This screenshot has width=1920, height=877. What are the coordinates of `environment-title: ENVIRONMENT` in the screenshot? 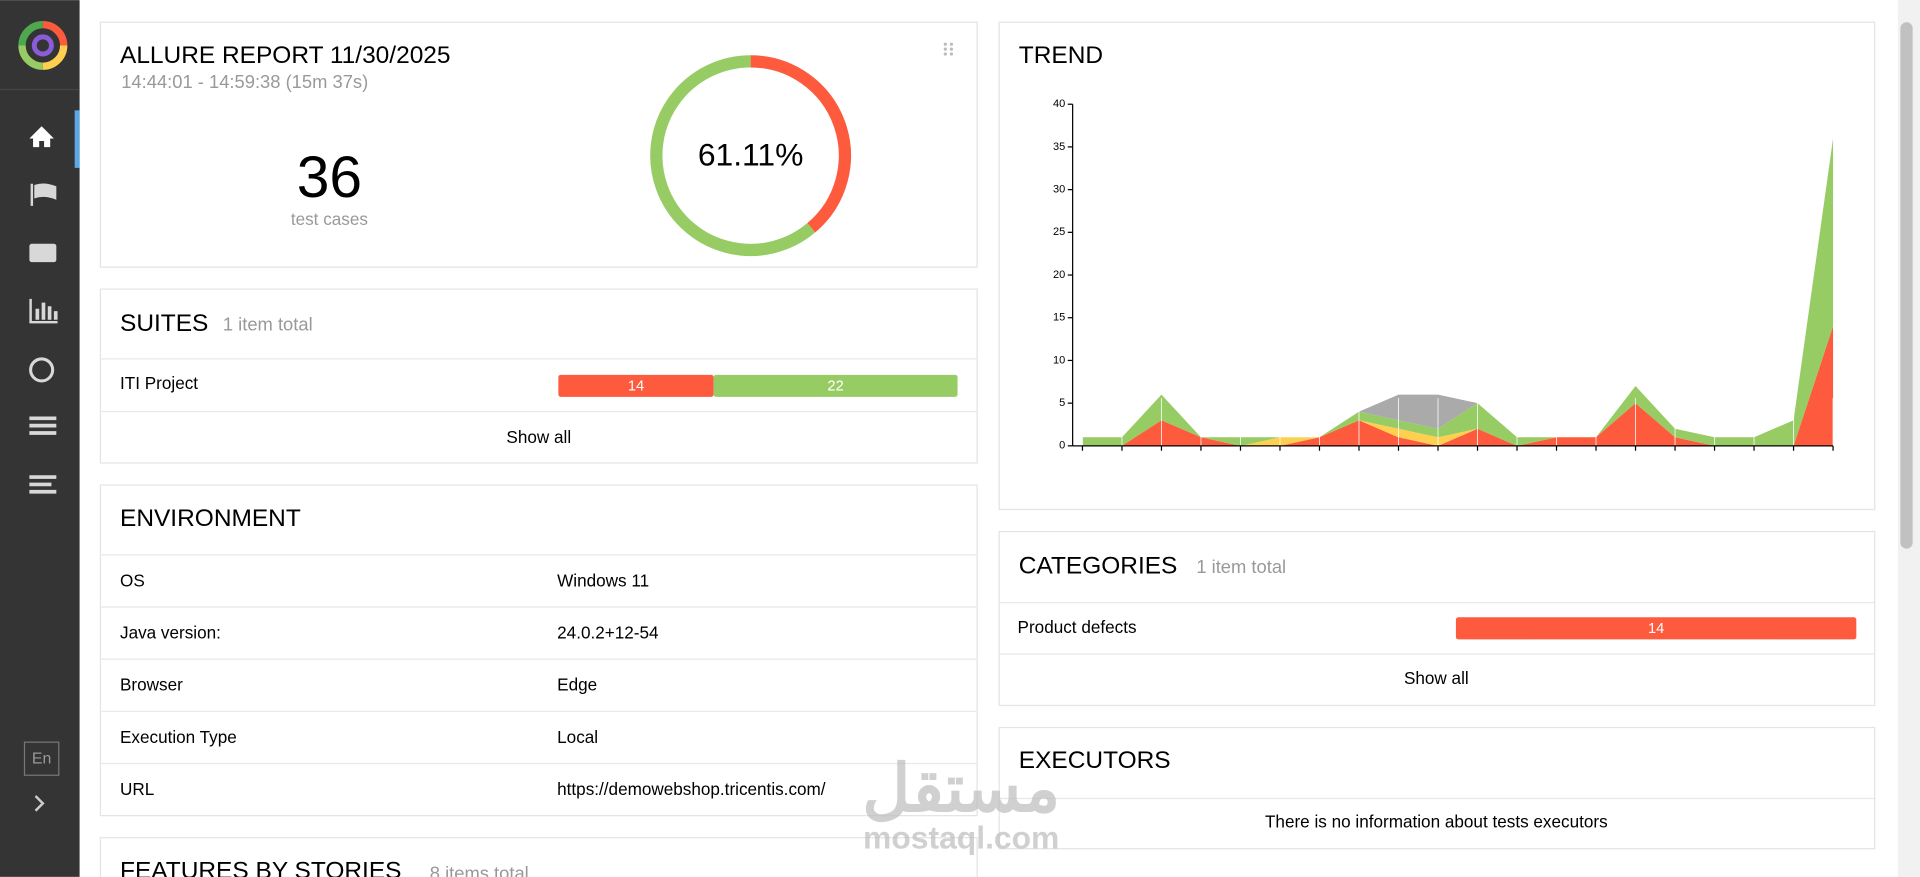 It's located at (210, 518).